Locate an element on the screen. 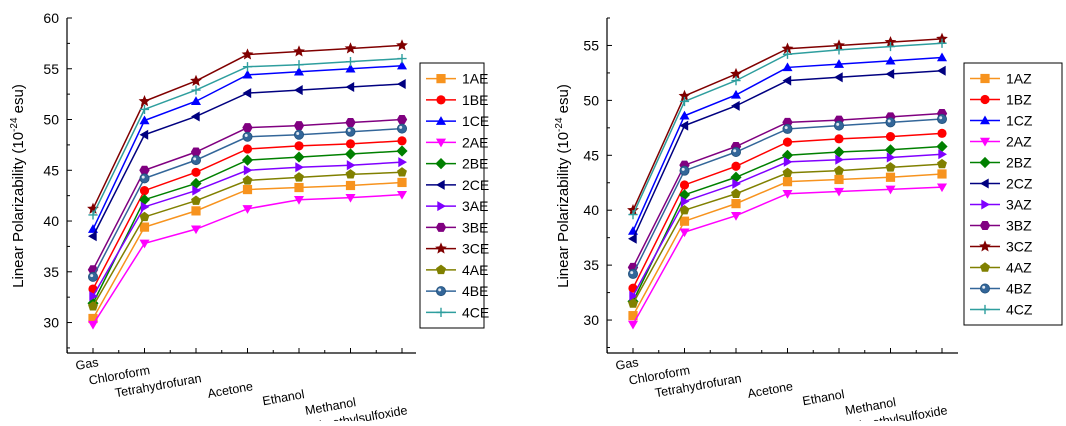  data-point-2AE is located at coordinates (299, 200).